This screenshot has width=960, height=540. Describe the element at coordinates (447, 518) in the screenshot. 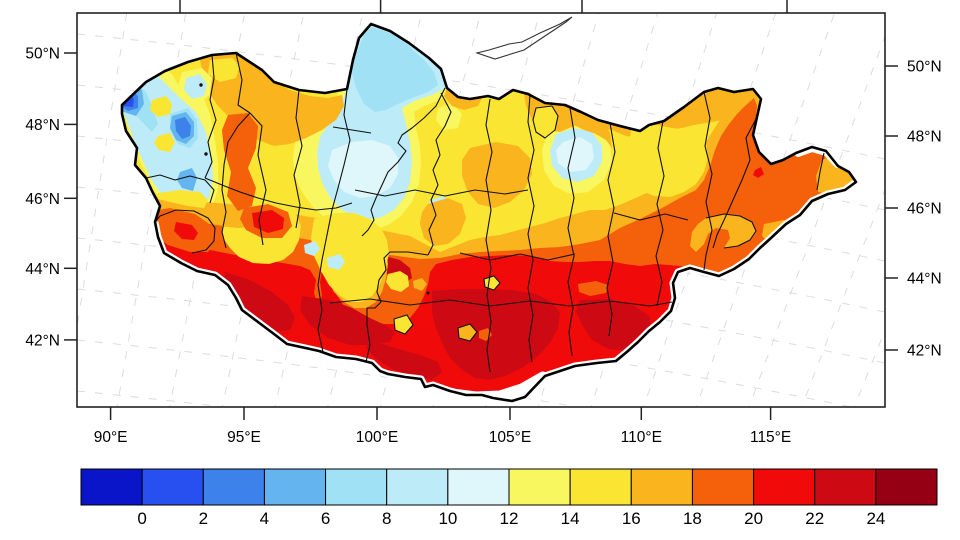

I see `svg-text: 10` at that location.